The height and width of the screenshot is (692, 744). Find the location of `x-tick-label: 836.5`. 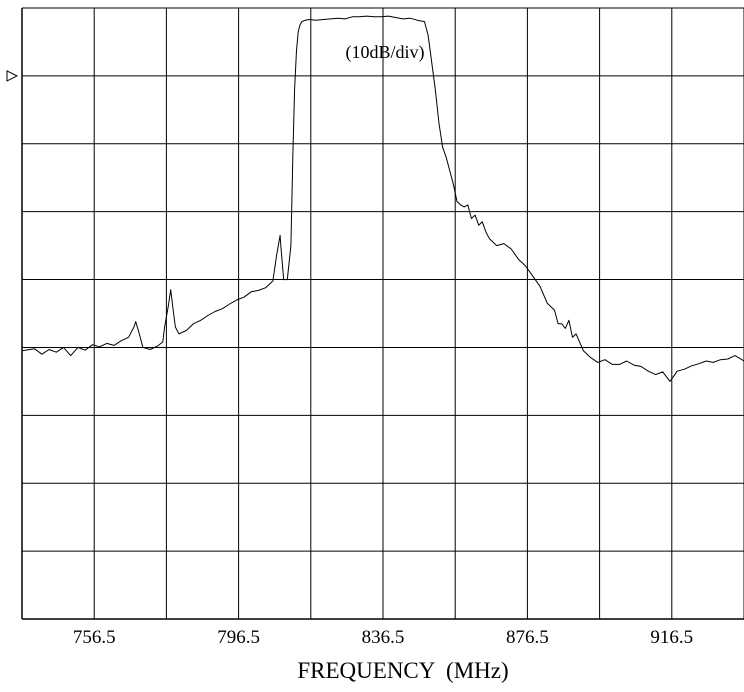

x-tick-label: 836.5 is located at coordinates (383, 637).